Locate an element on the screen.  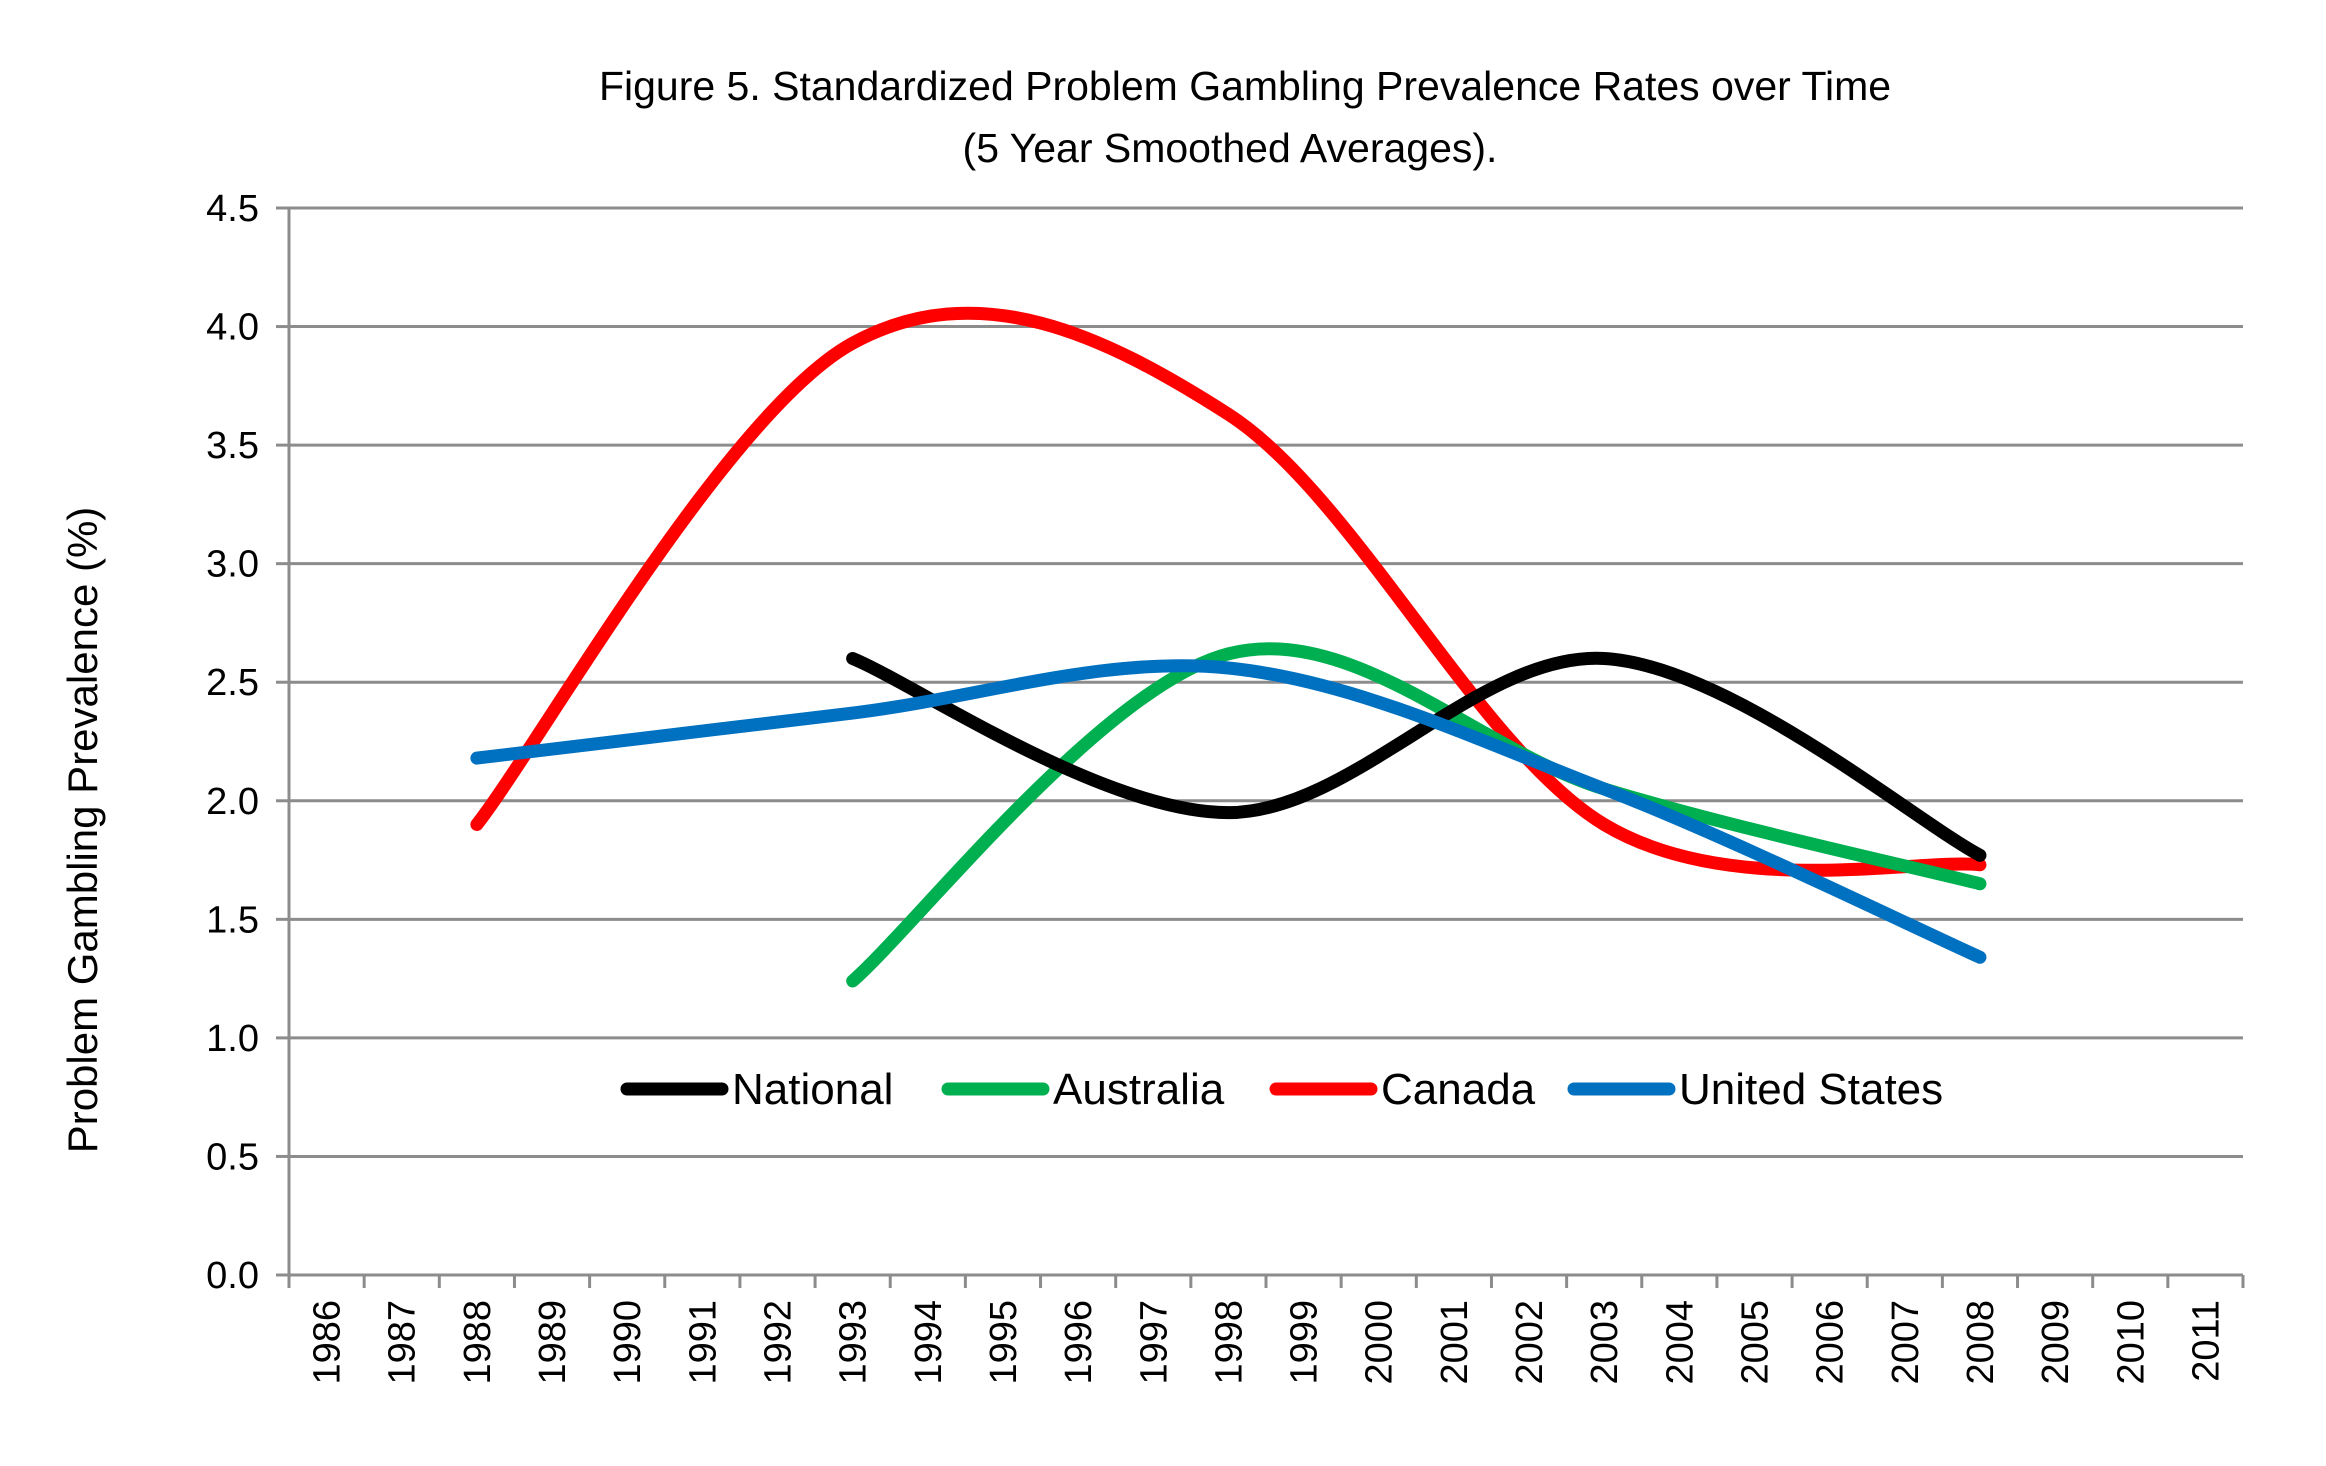
y-axis-title: Problem Gambling Prevalence (%) is located at coordinates (82, 830).